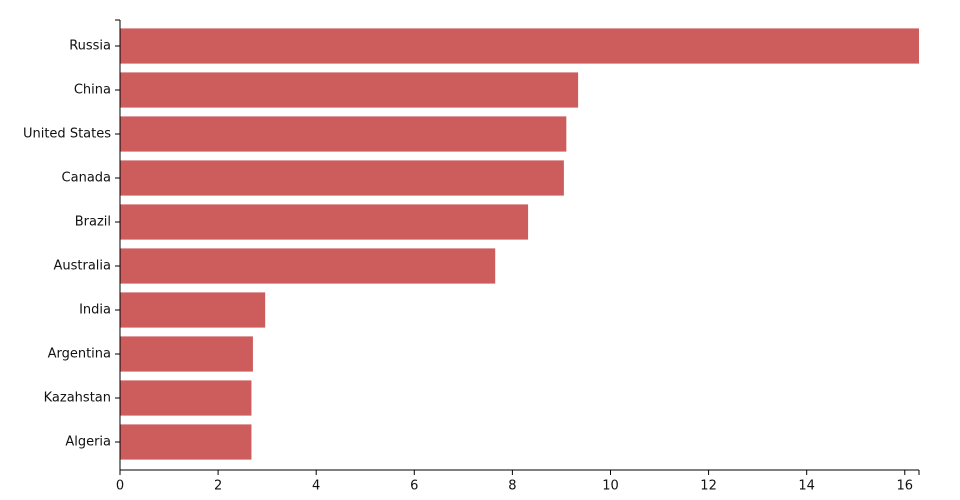 The image size is (960, 500). Describe the element at coordinates (806, 486) in the screenshot. I see `x-tick-label: 14` at that location.